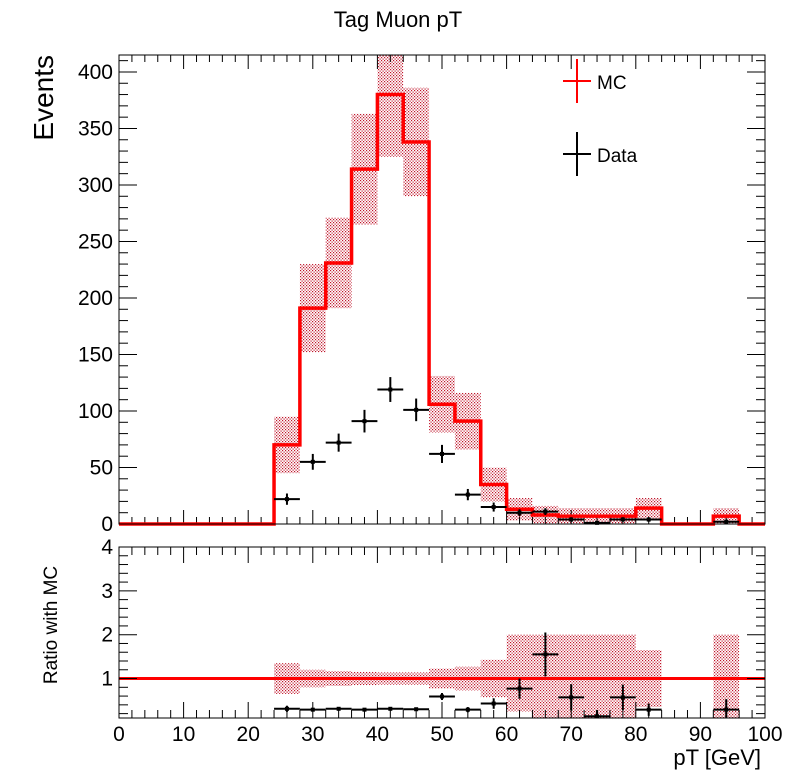 This screenshot has height=772, width=796. Describe the element at coordinates (107, 524) in the screenshot. I see `y-tick-label: 0` at that location.